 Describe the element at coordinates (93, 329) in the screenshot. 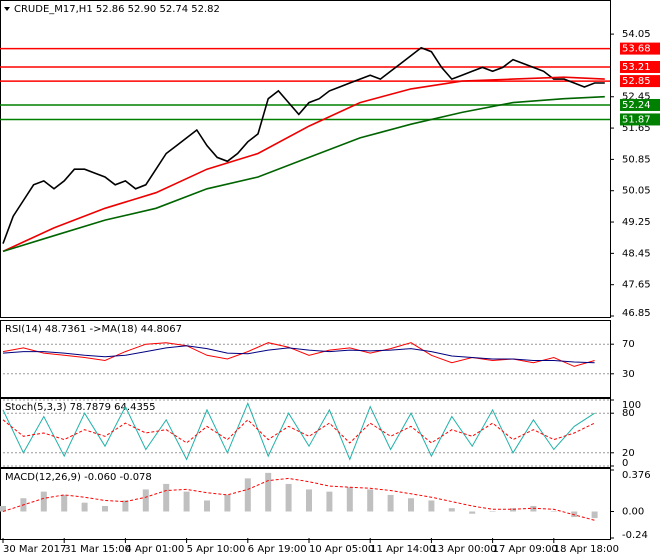

I see `indicator-title: RSI(14) 48.7361 ->MA(18) 44.8067` at that location.